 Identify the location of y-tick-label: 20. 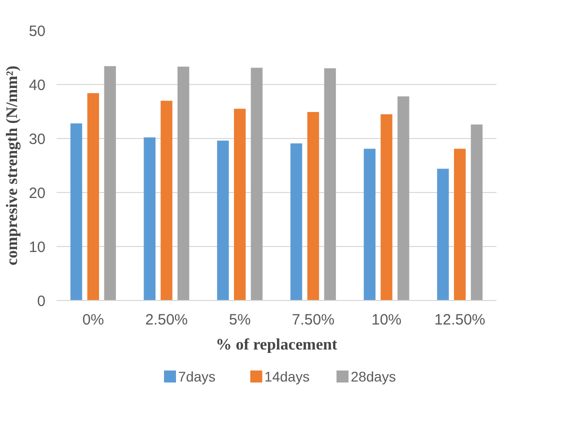
(37, 193).